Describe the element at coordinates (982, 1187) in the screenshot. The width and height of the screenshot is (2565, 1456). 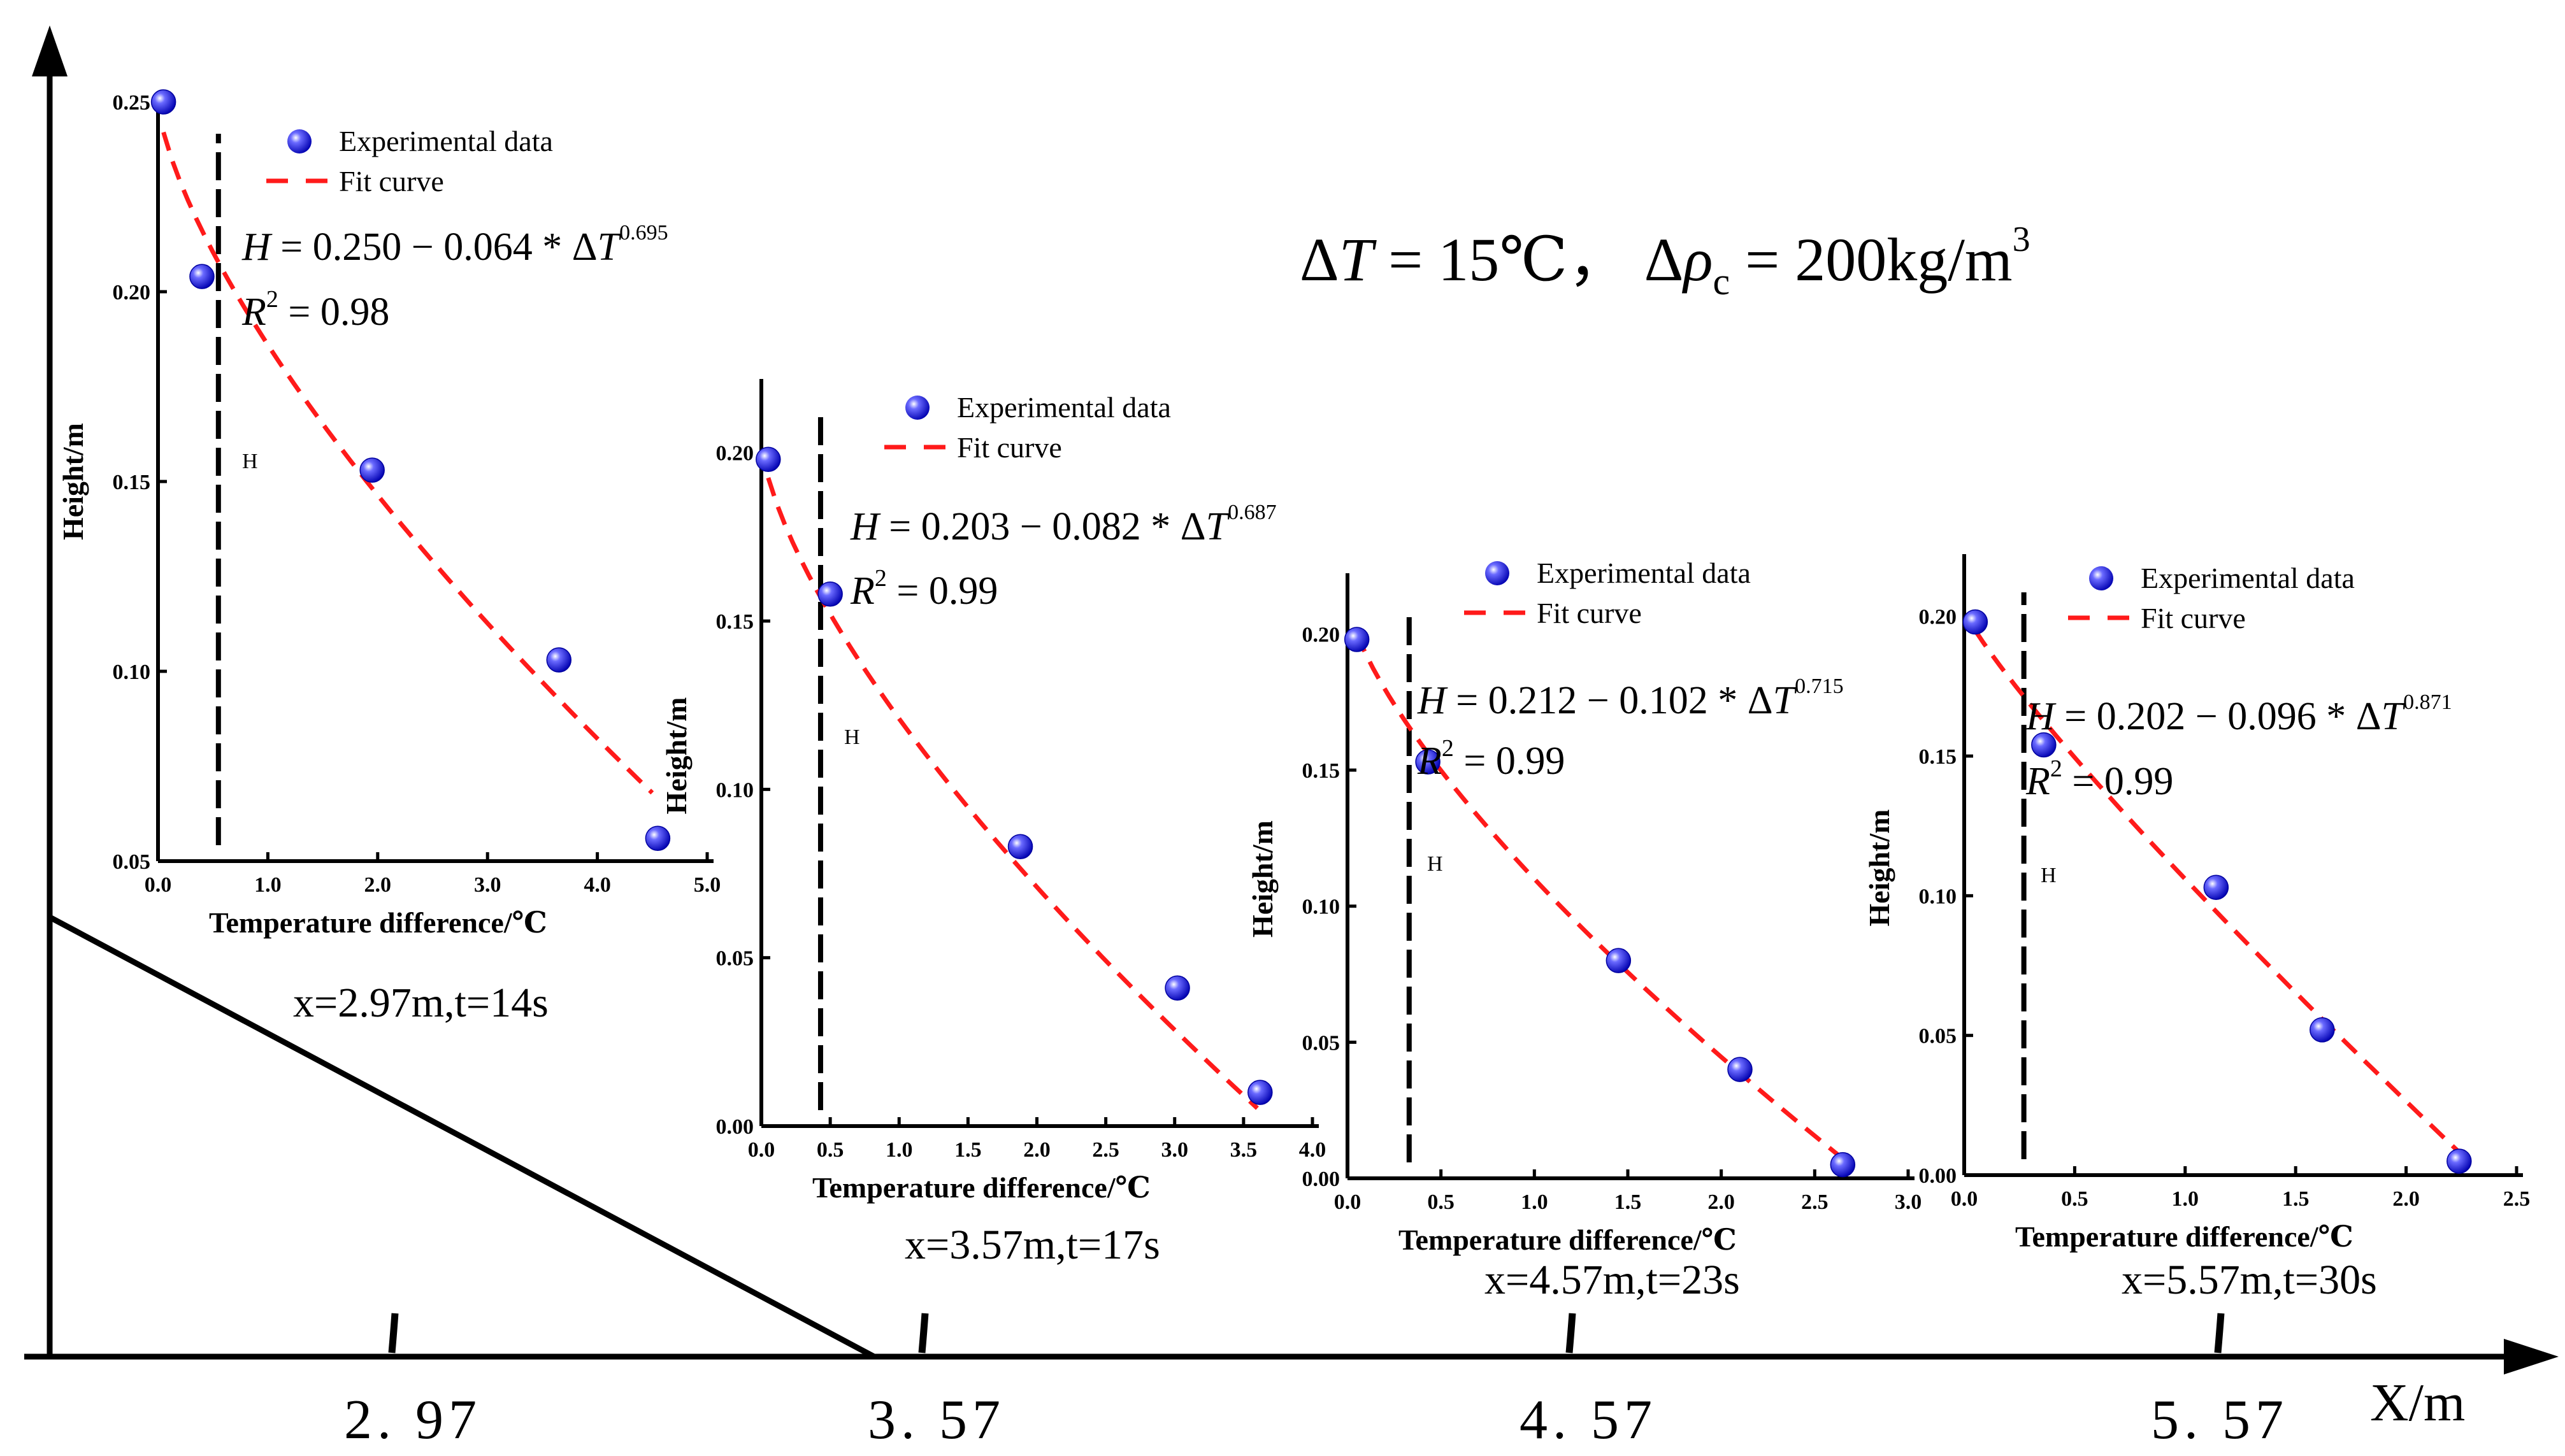
I see `c2-x-axis-label: Temperature difference/℃` at that location.